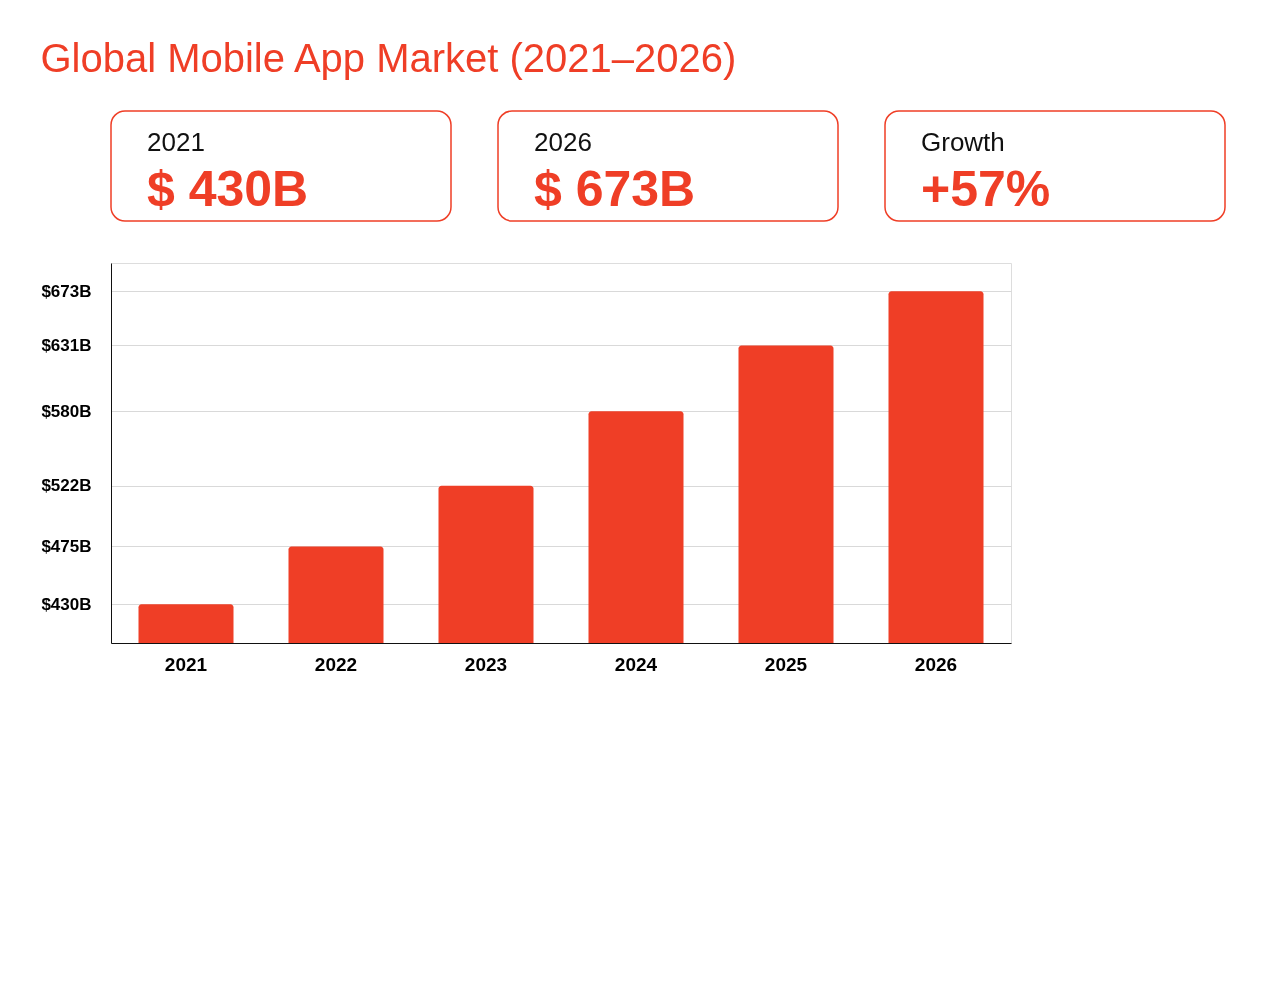 The image size is (1280, 986). Describe the element at coordinates (66, 486) in the screenshot. I see `y-tick-label: $522B` at that location.